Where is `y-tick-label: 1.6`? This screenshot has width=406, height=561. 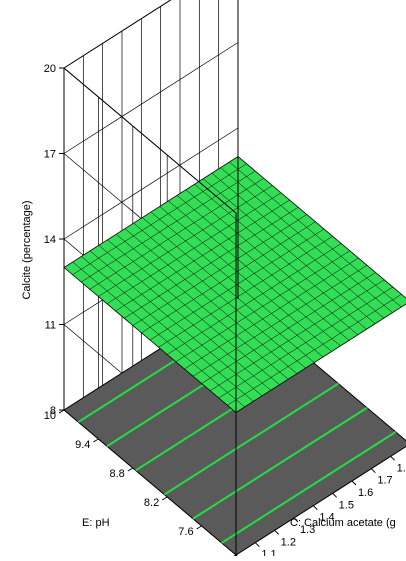 y-tick-label: 1.6 is located at coordinates (365, 493).